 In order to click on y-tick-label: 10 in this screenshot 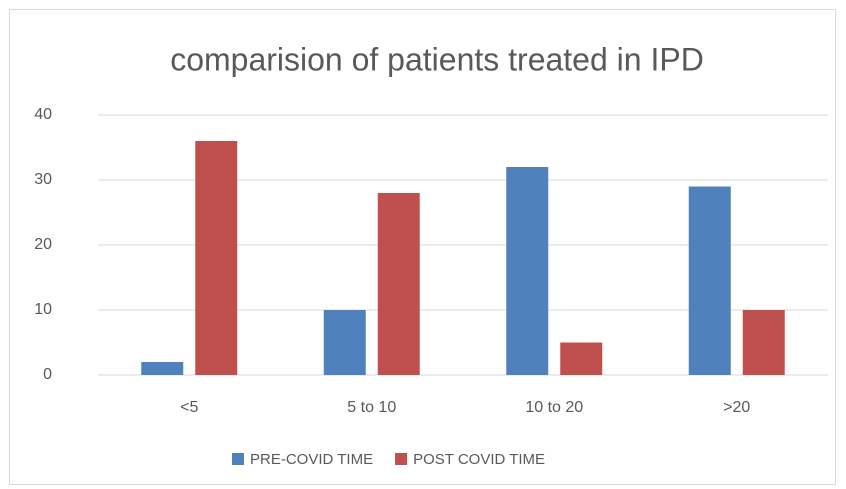, I will do `click(43, 309)`.